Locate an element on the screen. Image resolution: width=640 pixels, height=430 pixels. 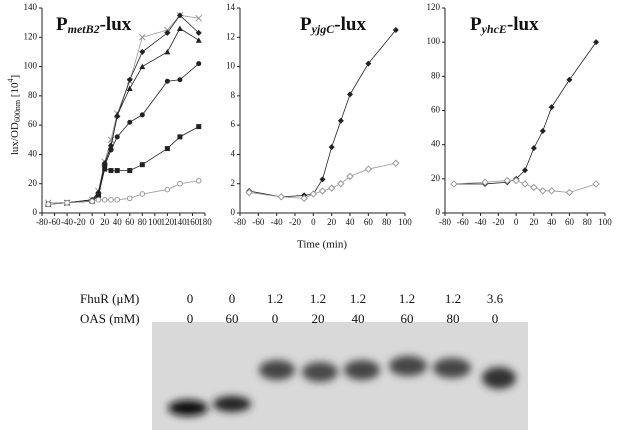
y-tick-label: 40 is located at coordinates (436, 144).